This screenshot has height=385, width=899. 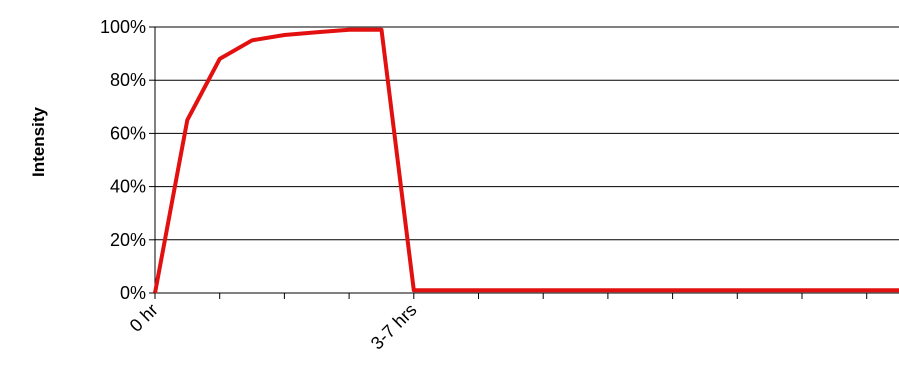 I want to click on y-tick-label: 40%, so click(x=128, y=187).